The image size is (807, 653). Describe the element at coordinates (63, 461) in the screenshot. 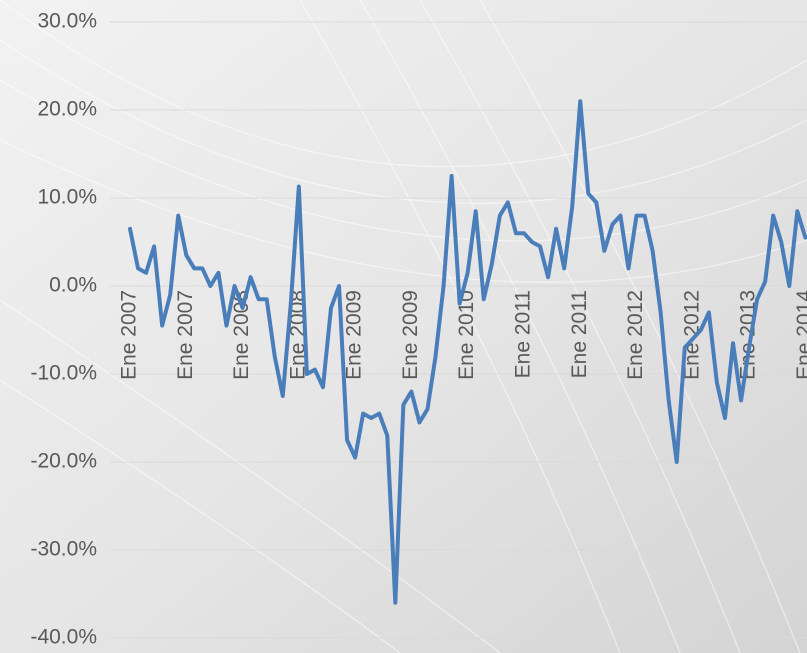

I see `y-tick-label: -20.0%` at that location.